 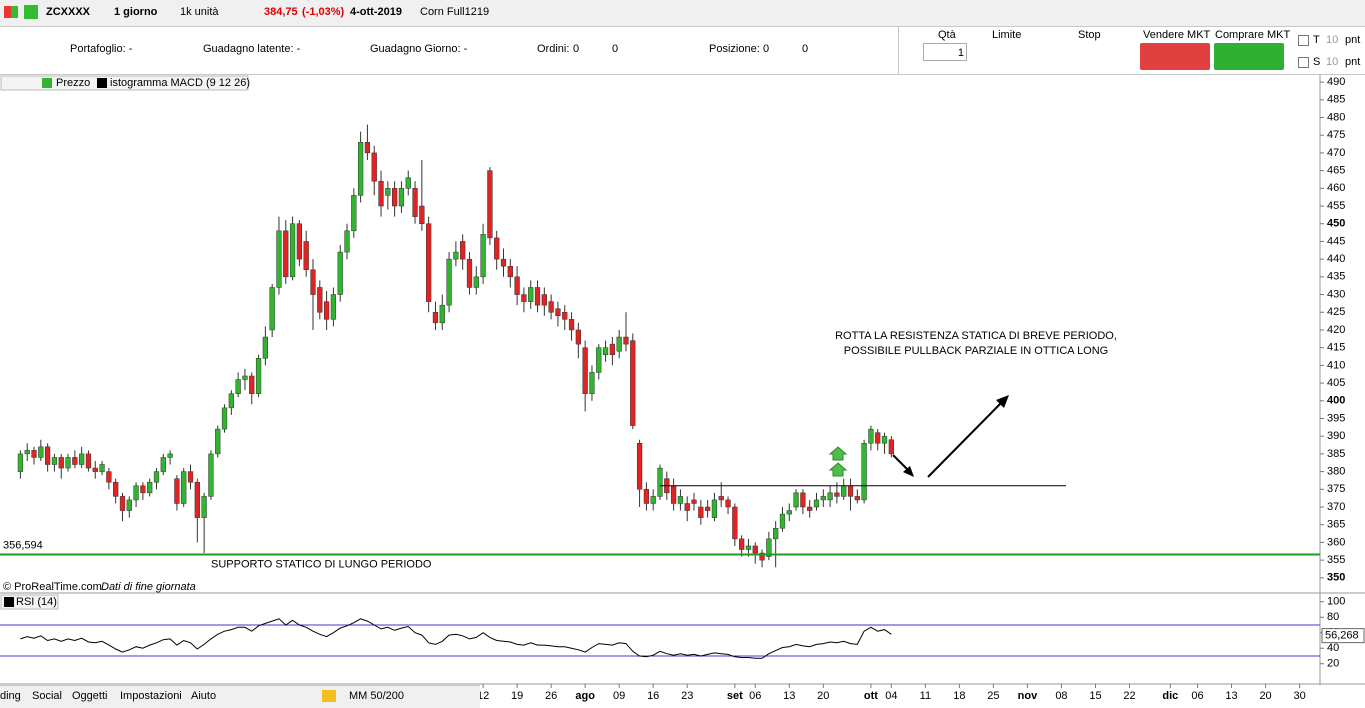 I want to click on support-note: SUPPORTO STATICO DI LUNGO PERIODO, so click(x=321, y=564).